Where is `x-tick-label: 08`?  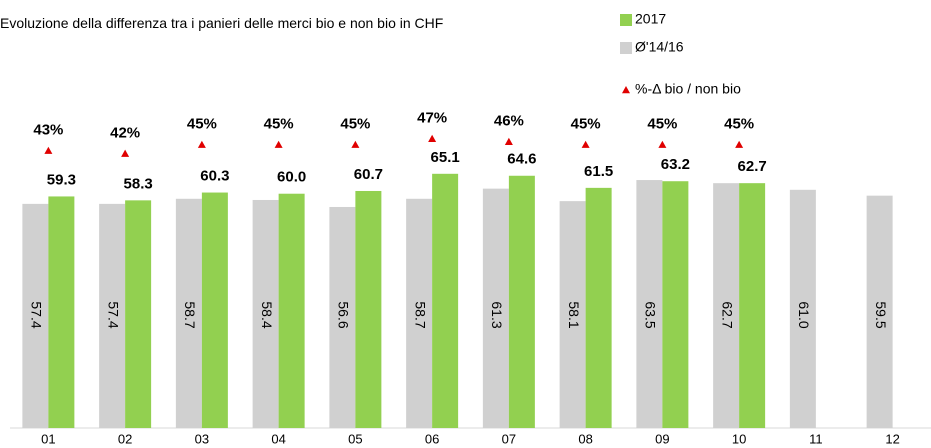
x-tick-label: 08 is located at coordinates (585, 438).